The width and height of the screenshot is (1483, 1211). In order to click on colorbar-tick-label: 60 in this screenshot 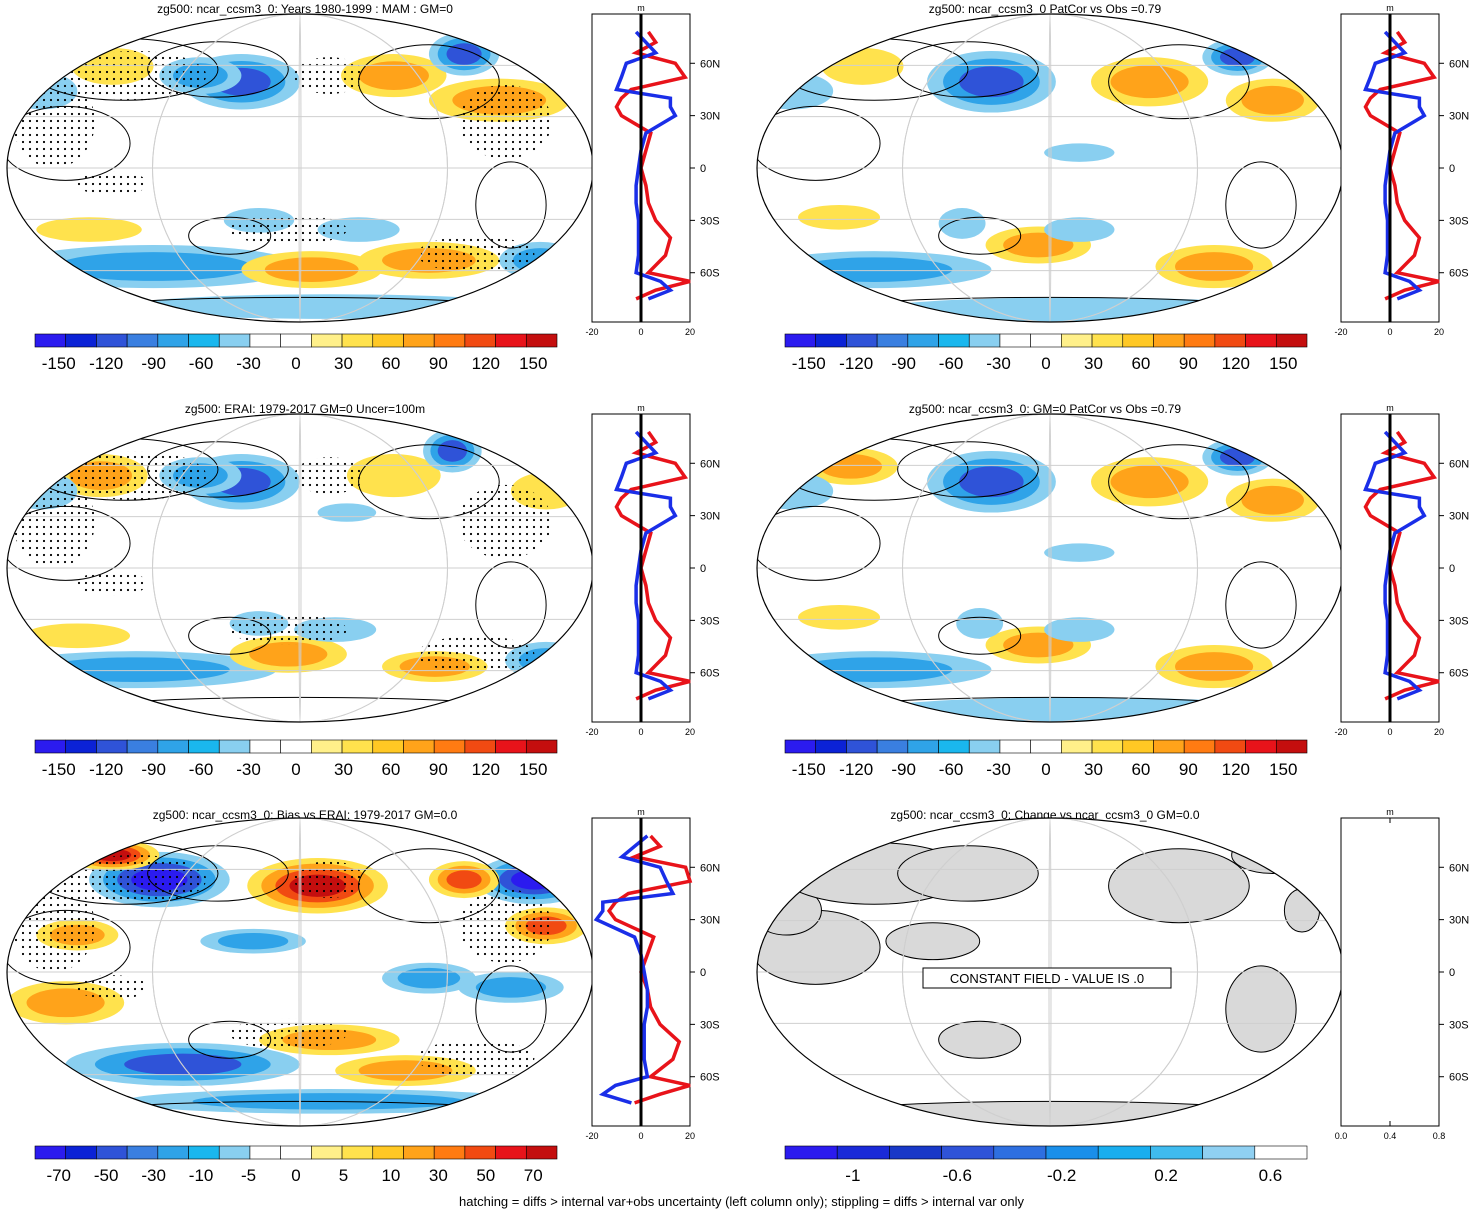, I will do `click(390, 769)`.